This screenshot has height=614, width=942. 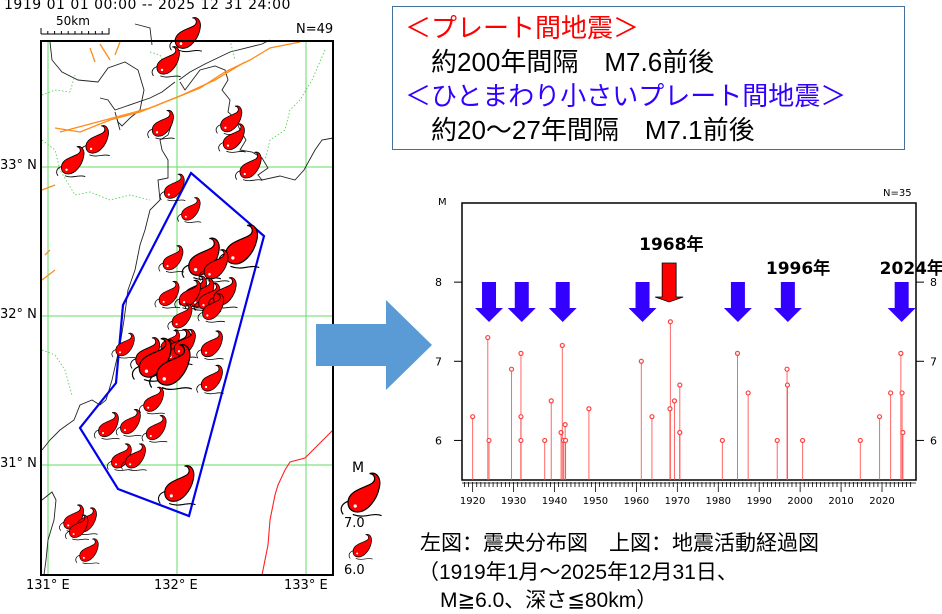 What do you see at coordinates (840, 501) in the screenshot?
I see `x-tick-label: 2010` at bounding box center [840, 501].